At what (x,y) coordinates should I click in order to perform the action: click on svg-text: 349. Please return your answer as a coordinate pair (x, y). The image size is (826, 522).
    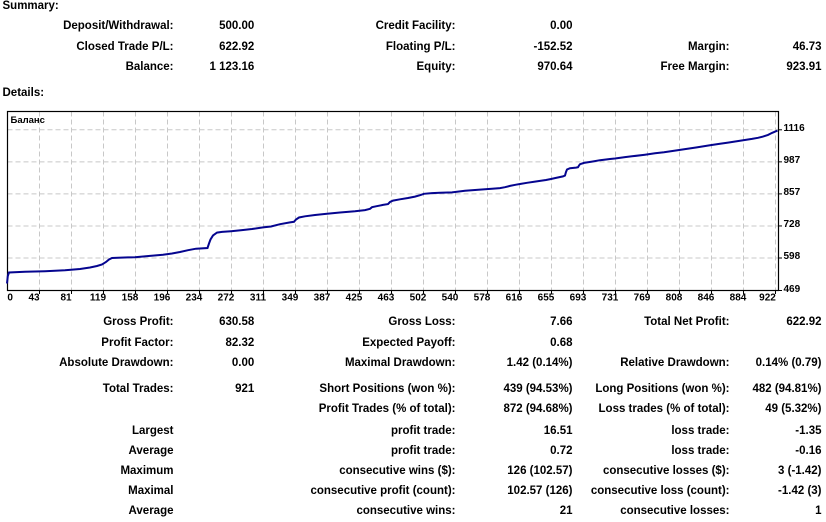
    Looking at the image, I should click on (290, 298).